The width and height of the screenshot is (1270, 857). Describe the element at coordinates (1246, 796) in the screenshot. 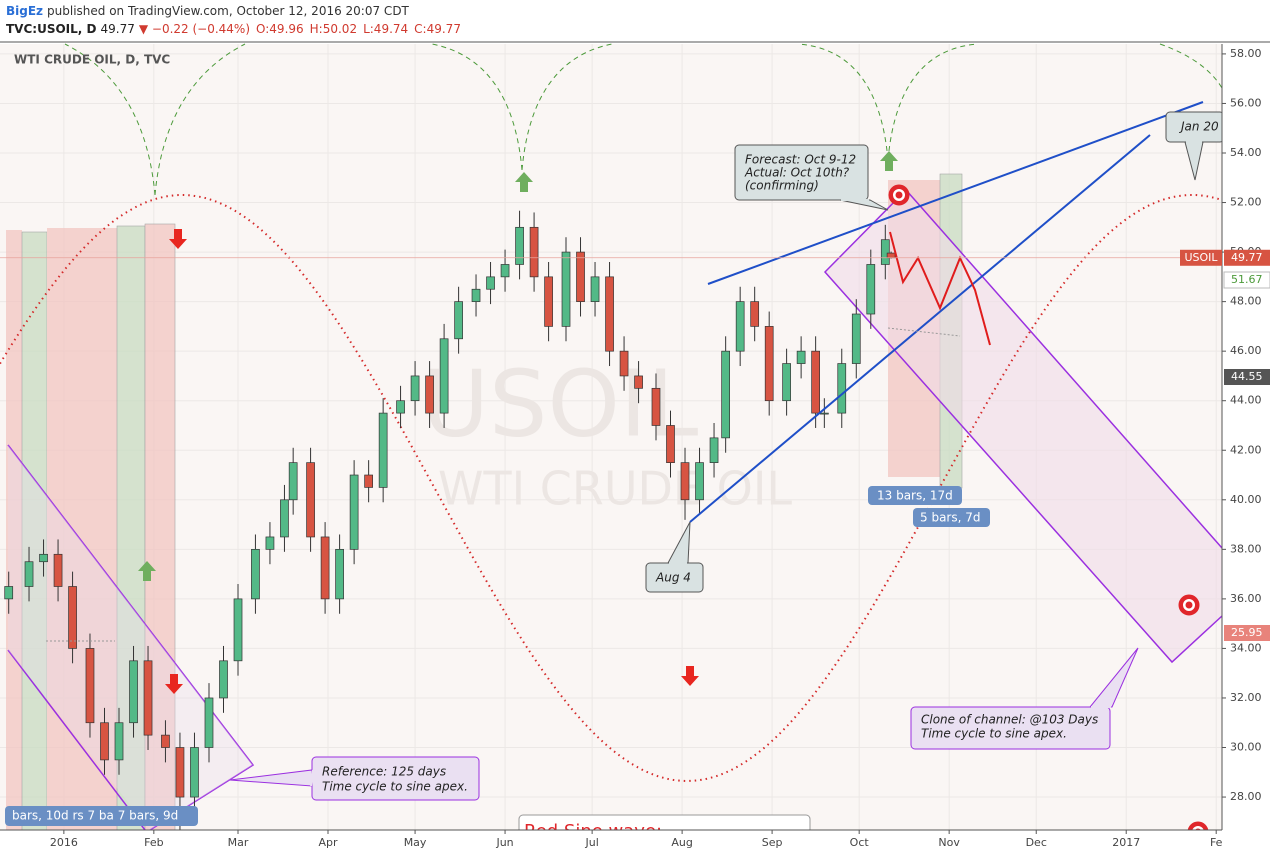

I see `y-tick-label: 28.00` at that location.